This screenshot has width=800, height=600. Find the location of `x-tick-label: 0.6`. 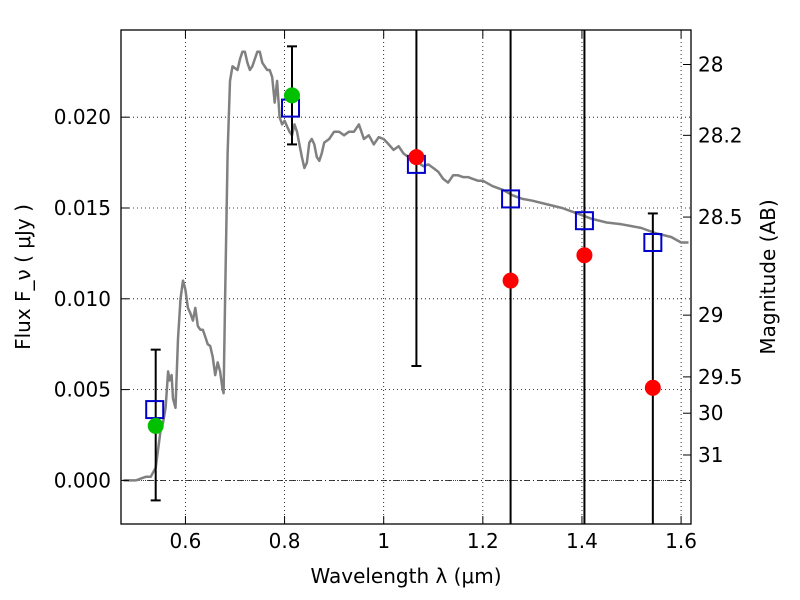

x-tick-label: 0.6 is located at coordinates (186, 541).